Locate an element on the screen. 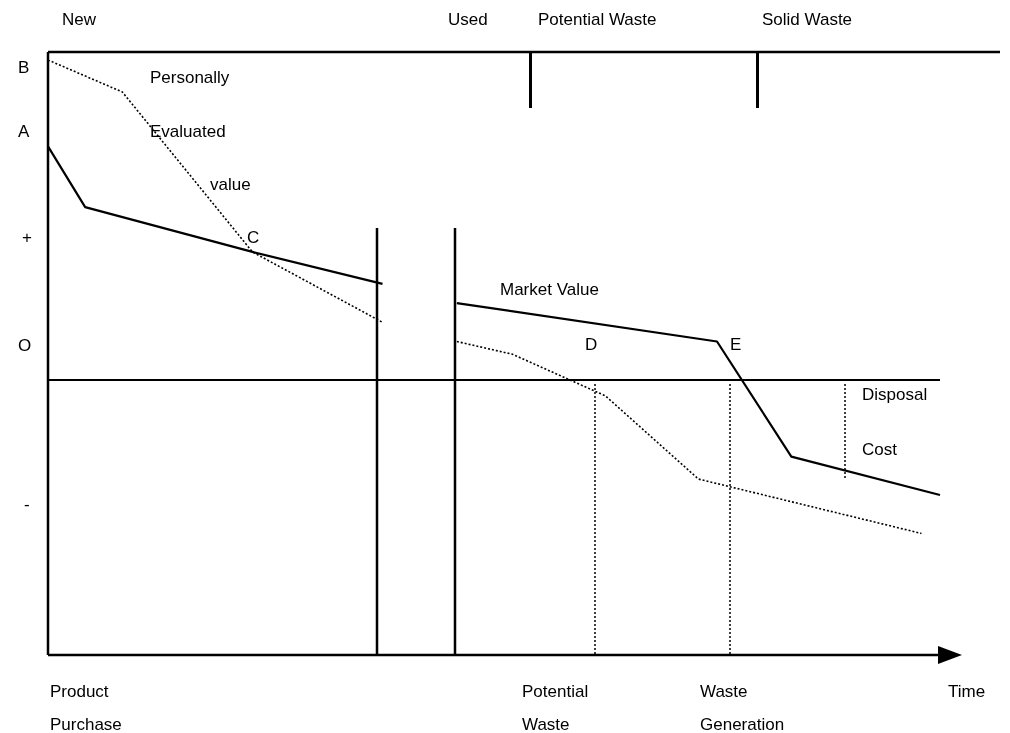 Image resolution: width=1010 pixels, height=733 pixels. text: O is located at coordinates (25, 345).